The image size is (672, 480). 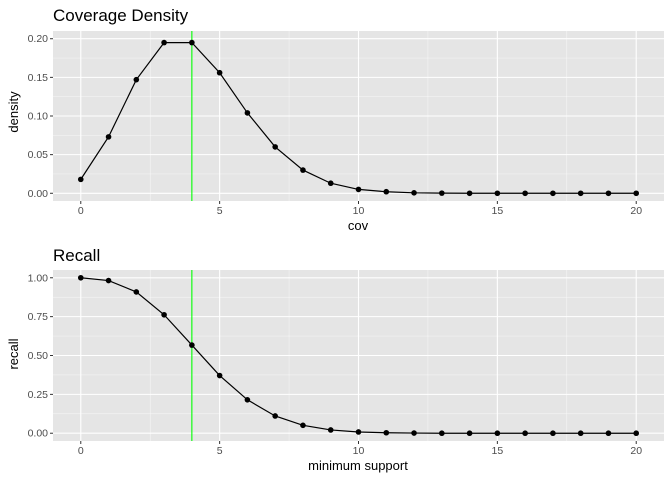 What do you see at coordinates (498, 211) in the screenshot?
I see `density-x-tick-label: 15` at bounding box center [498, 211].